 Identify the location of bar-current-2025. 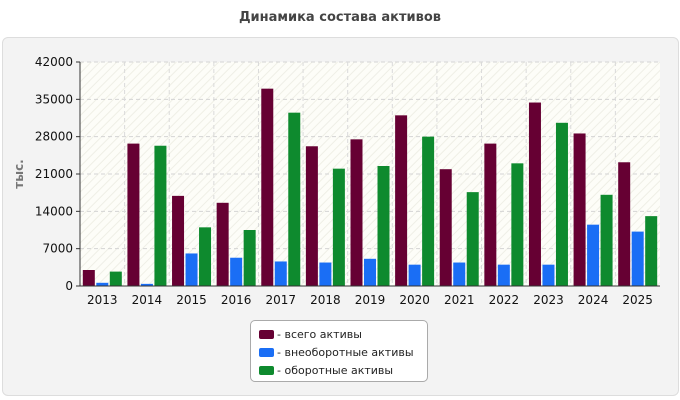
(651, 251).